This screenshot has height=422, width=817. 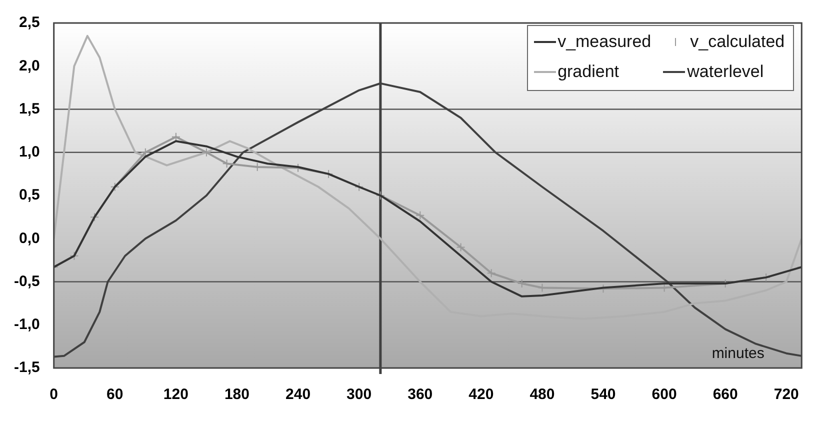 I want to click on y-tick-label: -0,5, so click(x=27, y=281).